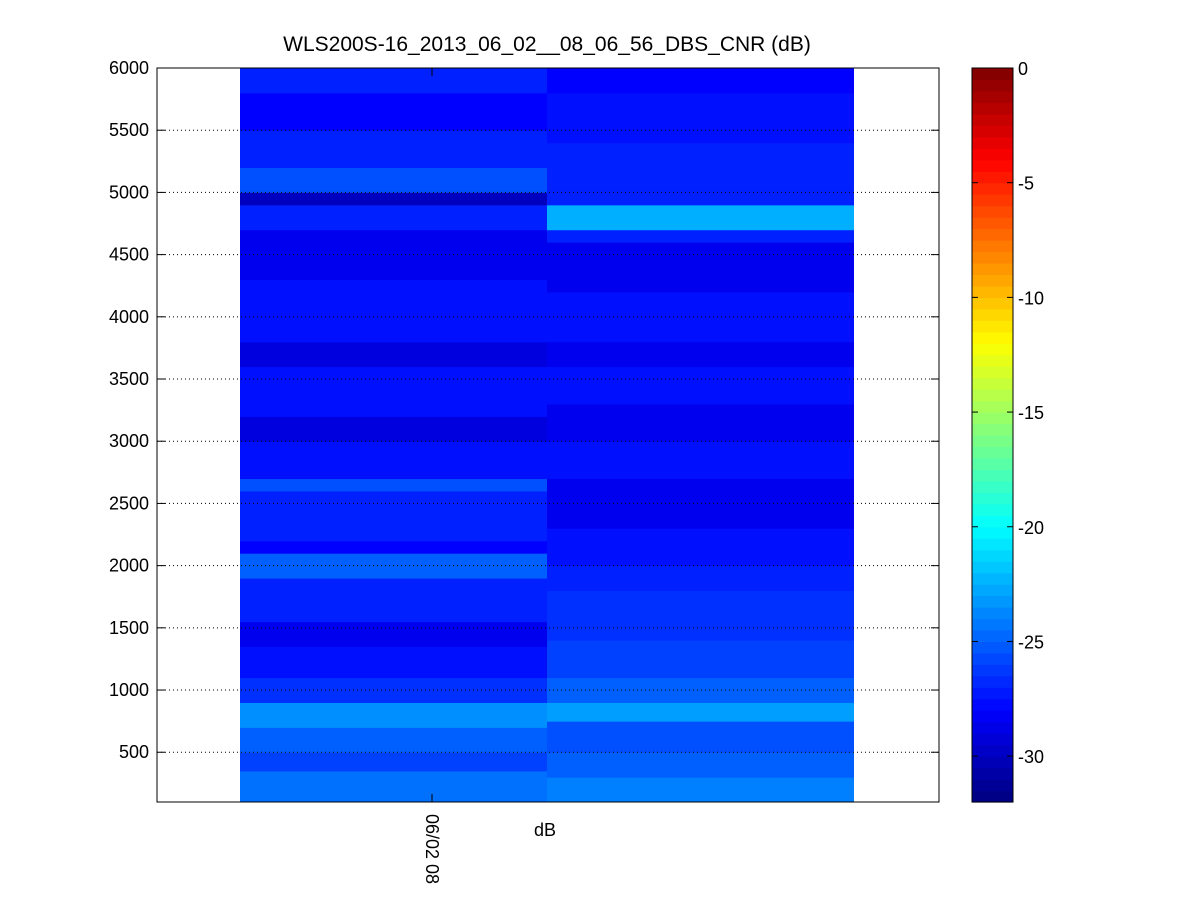 This screenshot has height=901, width=1201. I want to click on colorbar-gradient, so click(992, 435).